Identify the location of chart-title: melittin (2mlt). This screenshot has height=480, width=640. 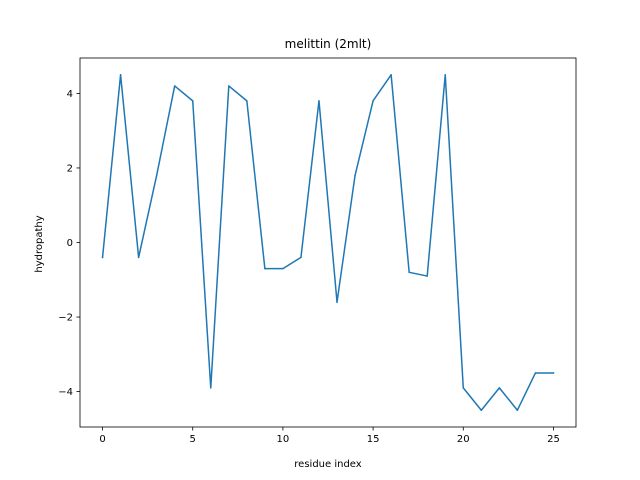
(328, 44).